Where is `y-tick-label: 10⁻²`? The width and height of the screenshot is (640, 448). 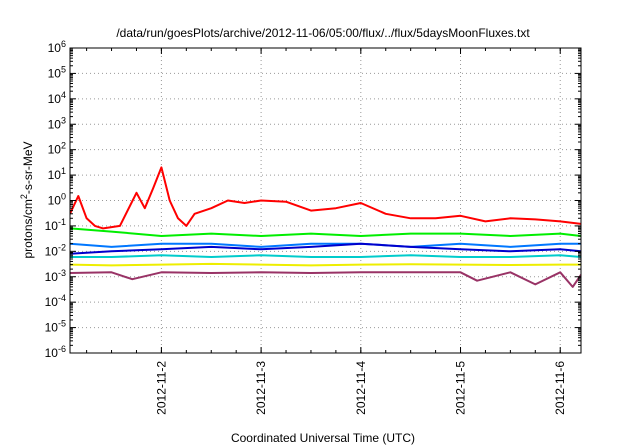
y-tick-label: 10⁻² is located at coordinates (55, 250).